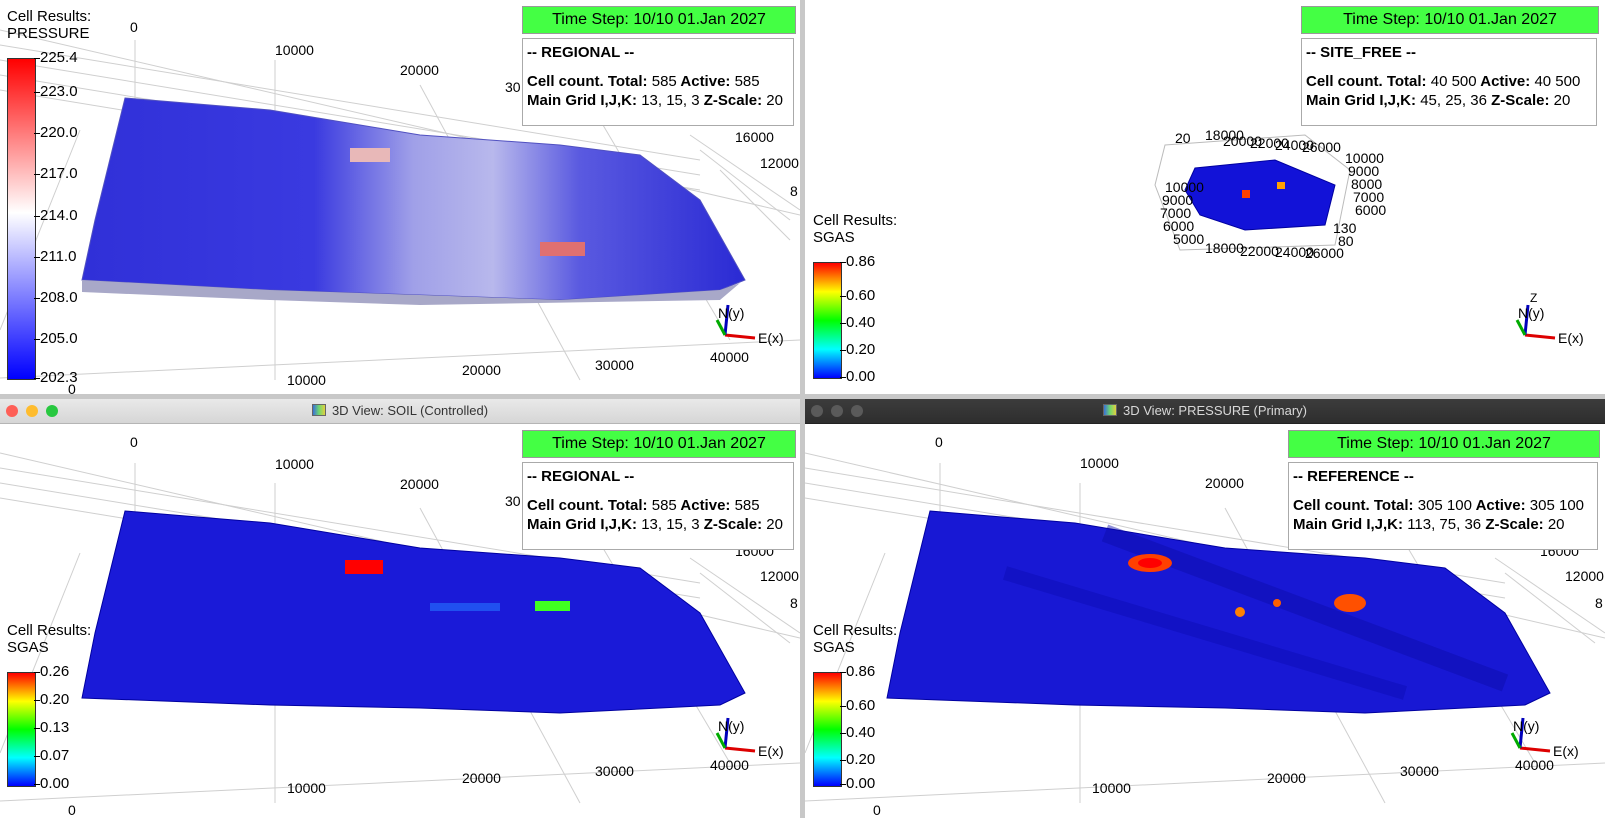 The height and width of the screenshot is (818, 1605). I want to click on axis-triad-icon: E(x) N(y) Z, so click(1549, 318).